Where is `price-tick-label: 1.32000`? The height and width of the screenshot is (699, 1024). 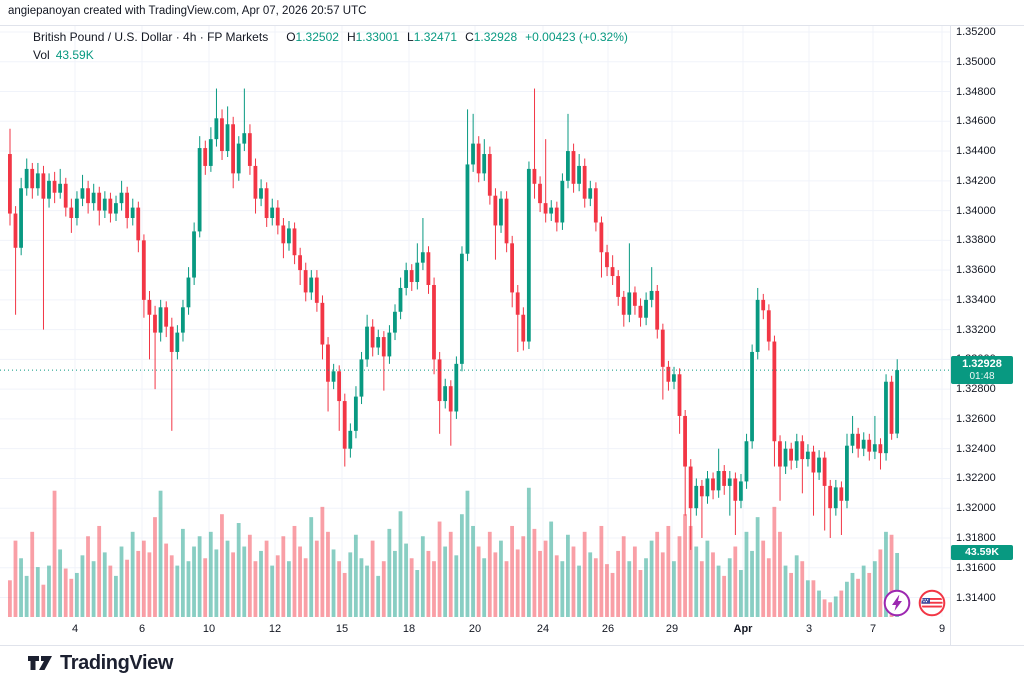 price-tick-label: 1.32000 is located at coordinates (976, 508).